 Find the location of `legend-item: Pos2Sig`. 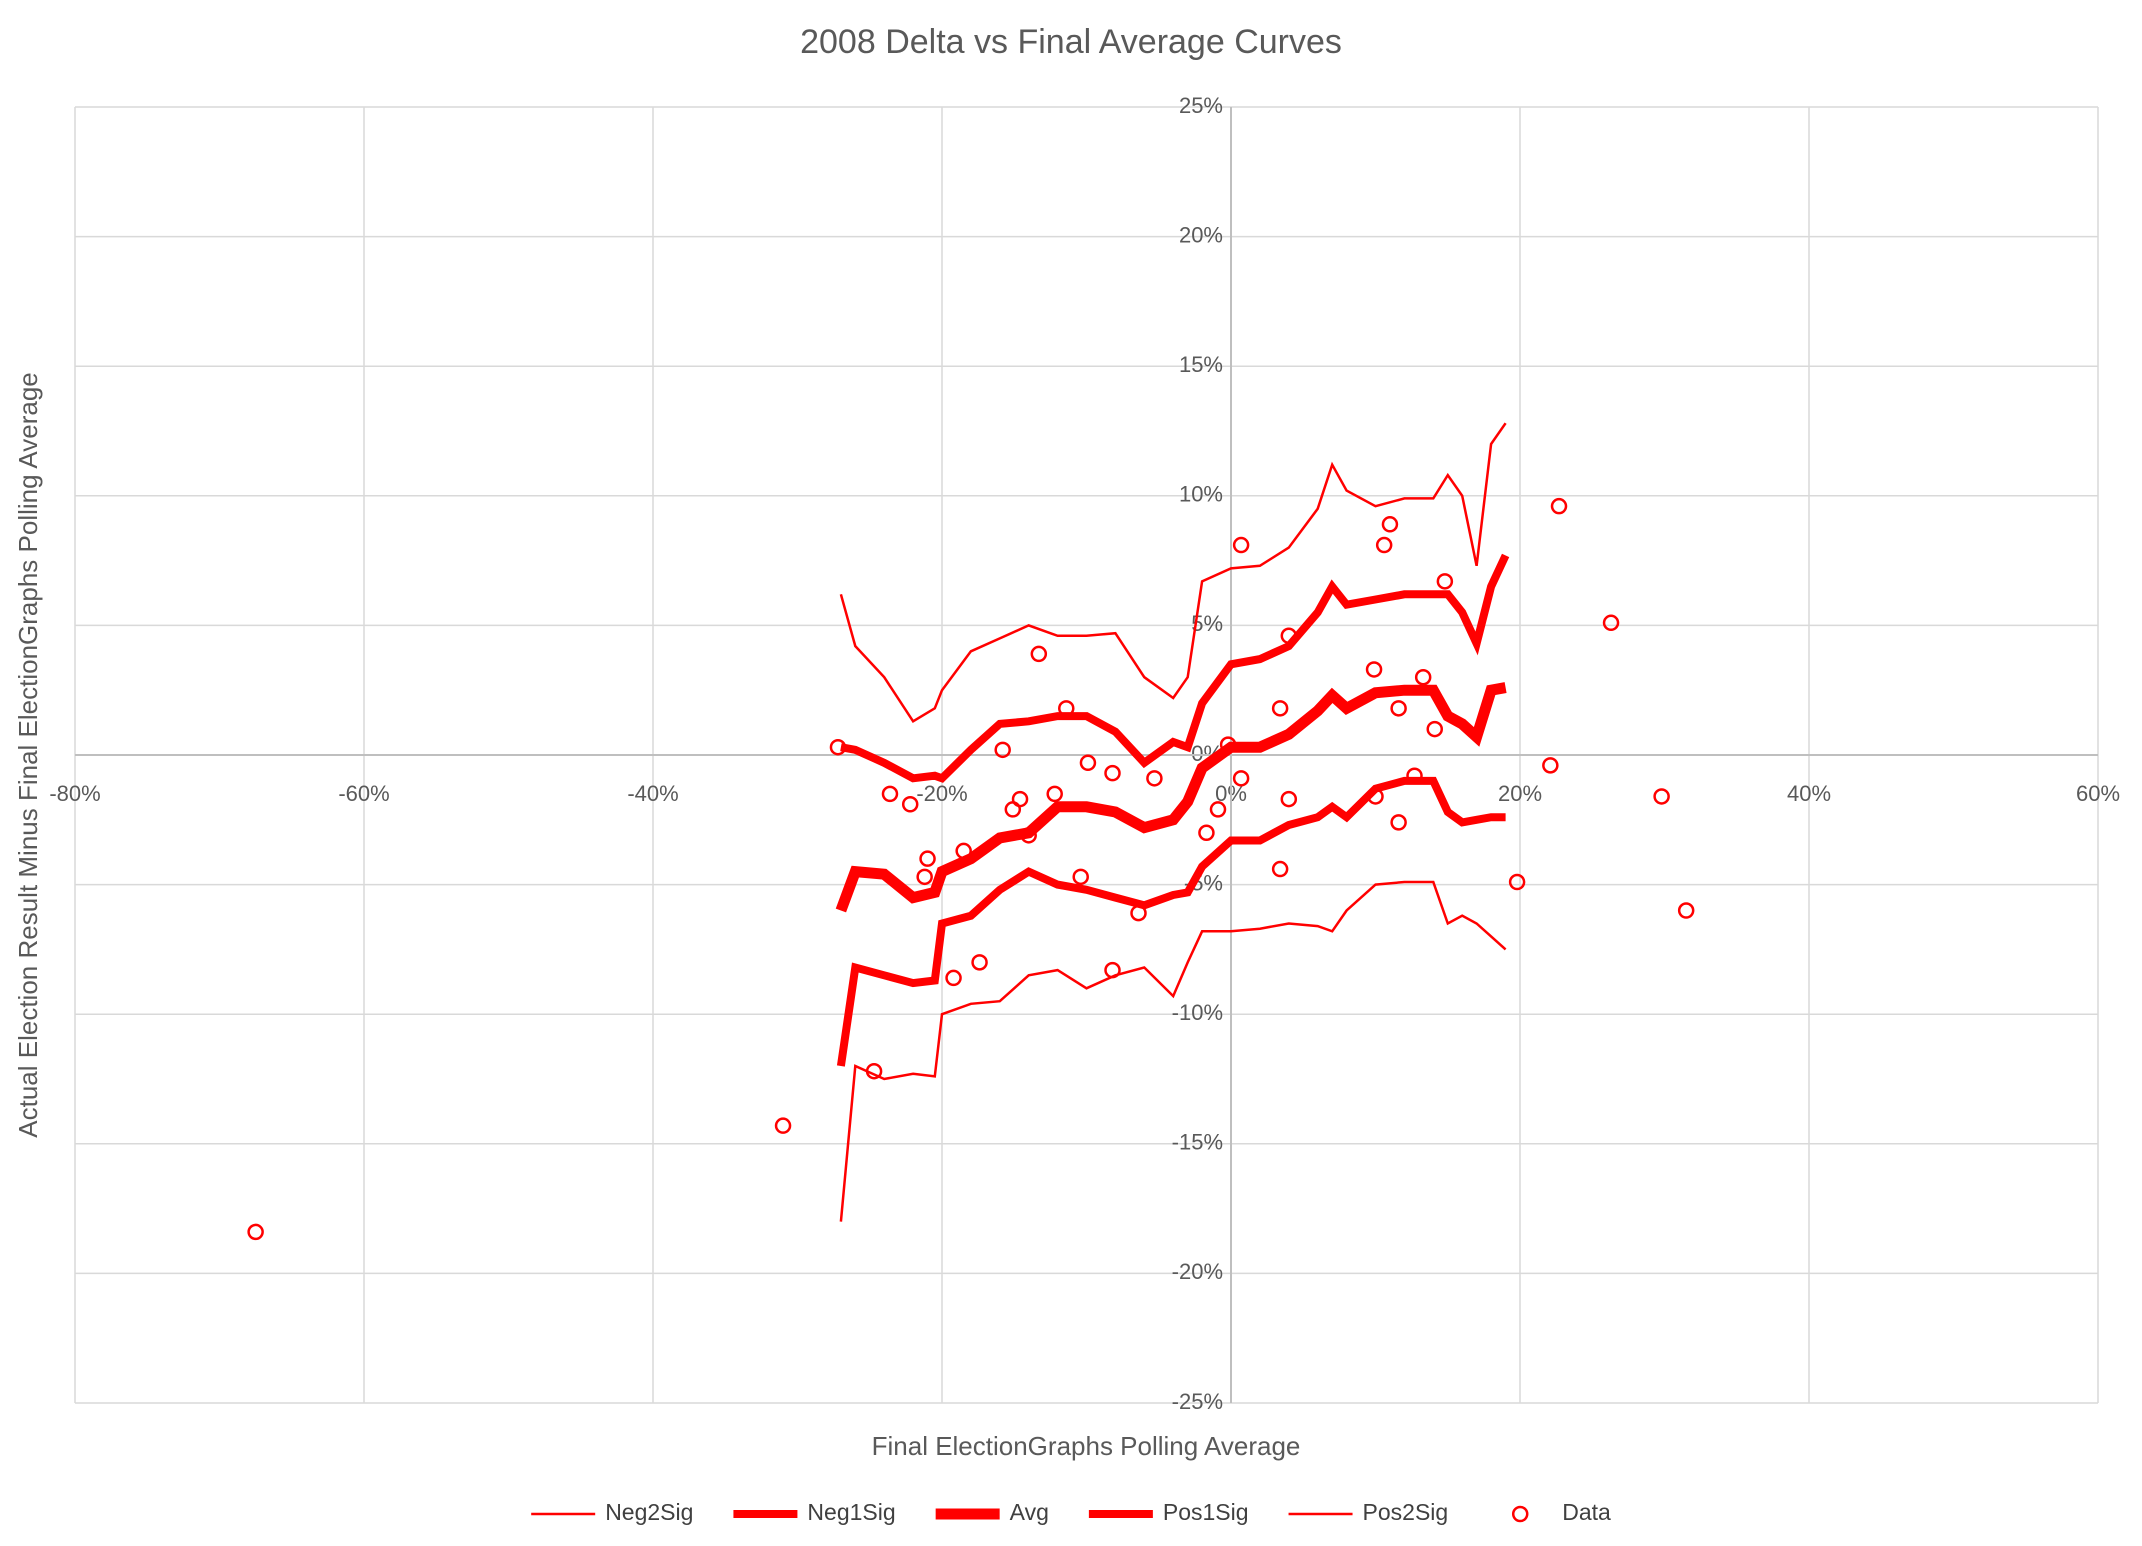

legend-item: Pos2Sig is located at coordinates (1368, 1512).